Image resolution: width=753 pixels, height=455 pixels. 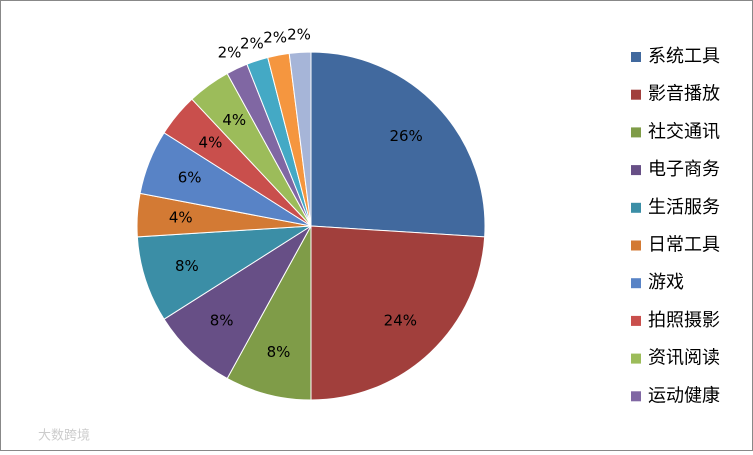 What do you see at coordinates (684, 169) in the screenshot?
I see `legend-label: 电子商务` at bounding box center [684, 169].